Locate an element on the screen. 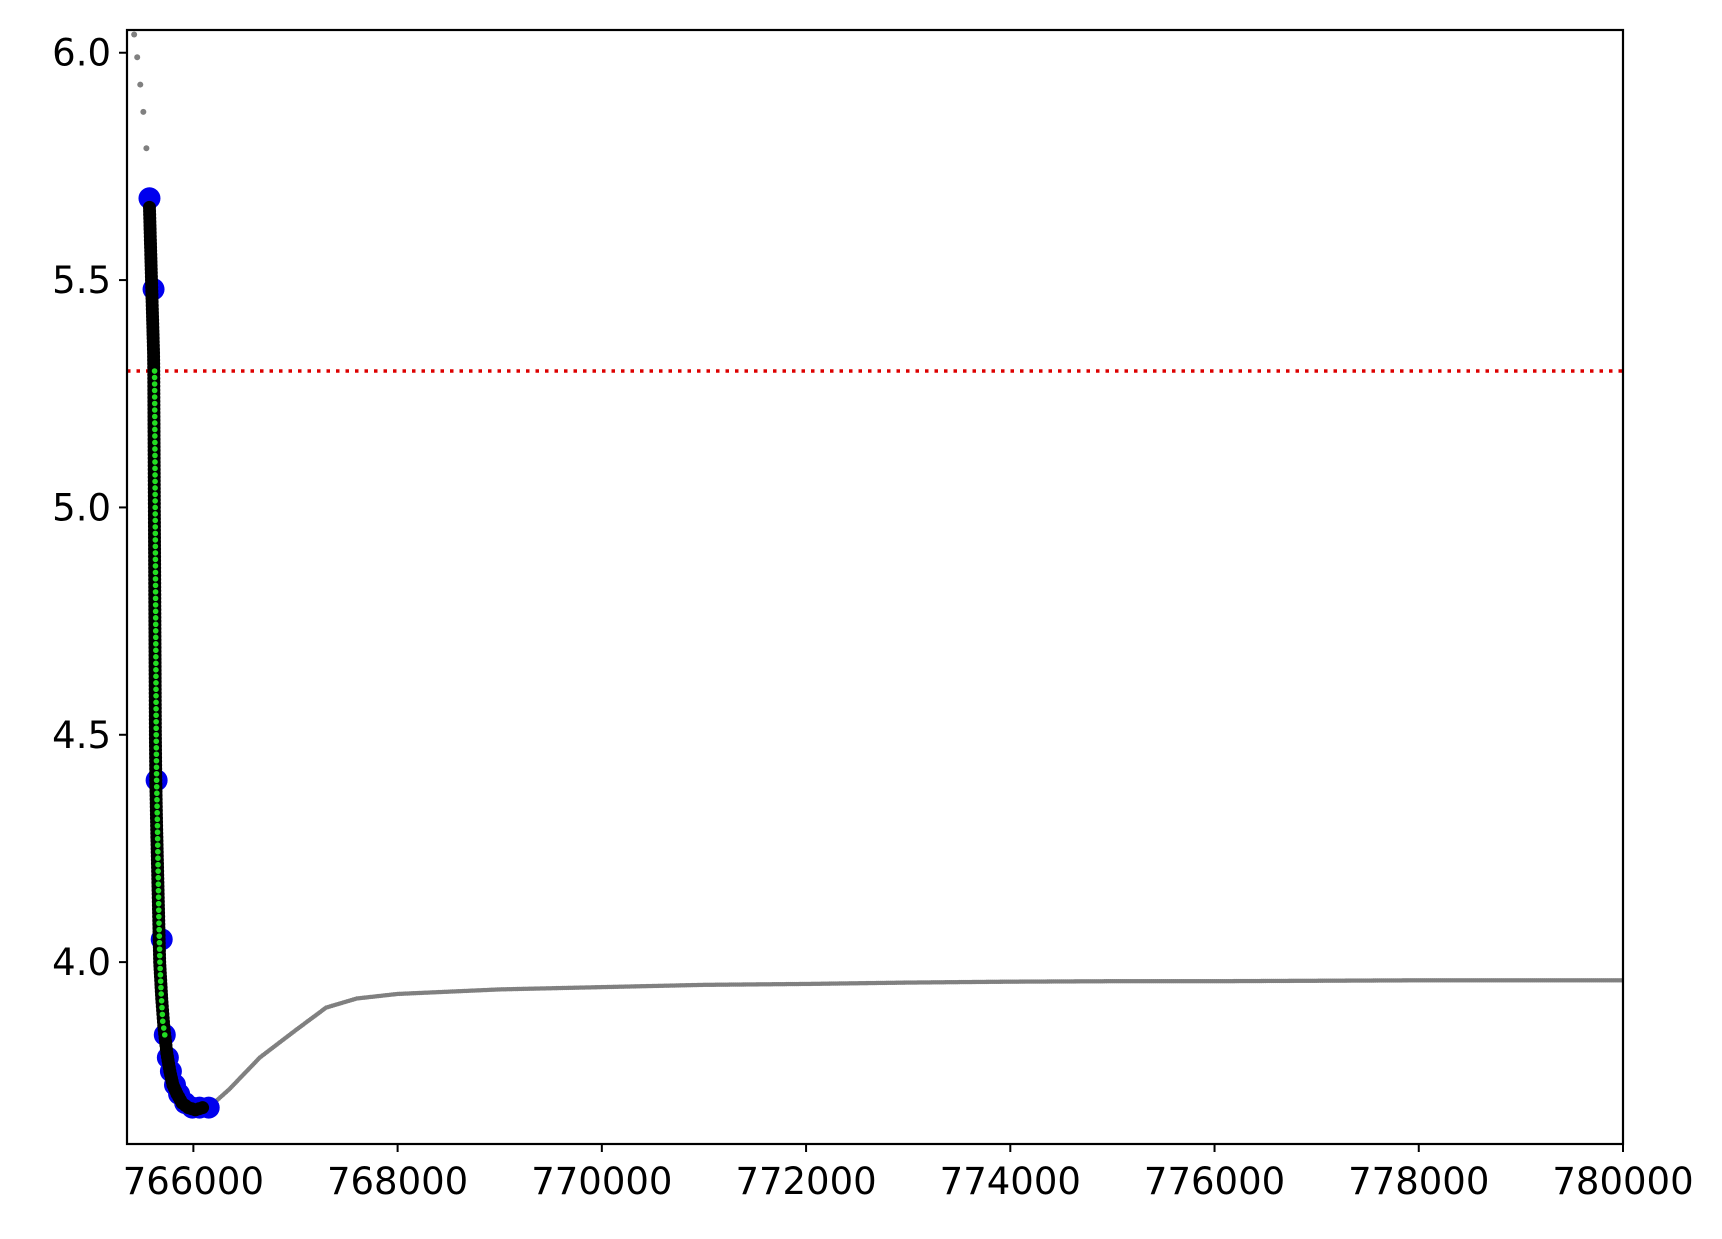 The image size is (1722, 1239). series-fit is located at coordinates (159, 703).